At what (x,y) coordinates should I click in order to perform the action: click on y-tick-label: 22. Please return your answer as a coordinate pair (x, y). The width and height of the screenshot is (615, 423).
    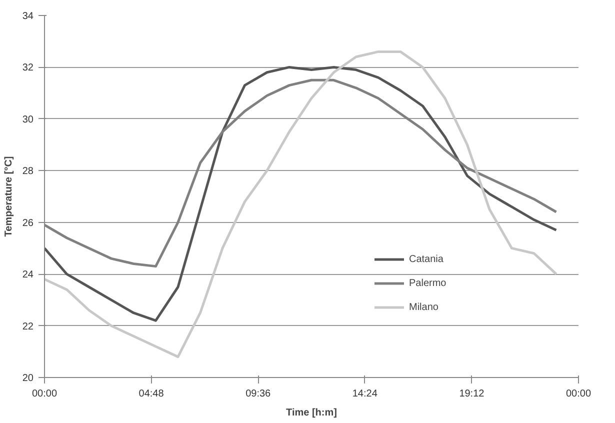
    Looking at the image, I should click on (28, 326).